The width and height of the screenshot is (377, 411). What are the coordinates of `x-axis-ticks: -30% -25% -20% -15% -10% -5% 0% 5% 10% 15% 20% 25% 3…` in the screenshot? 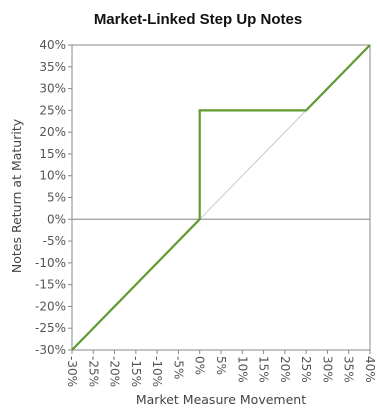 It's located at (221, 368).